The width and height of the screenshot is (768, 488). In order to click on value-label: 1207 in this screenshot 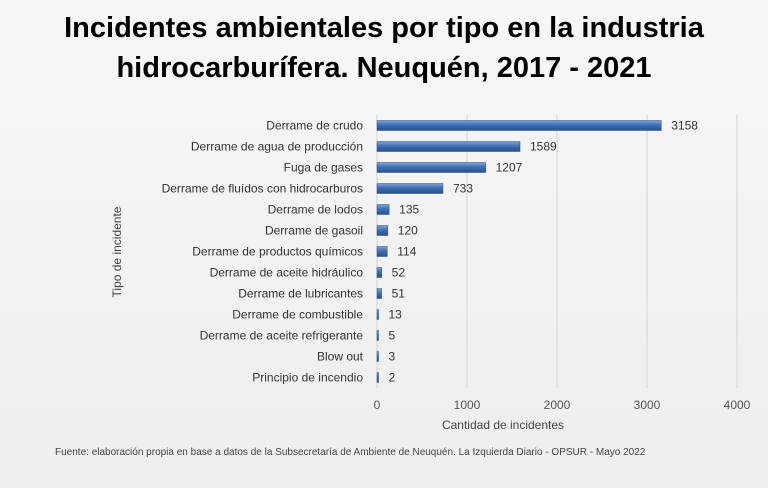, I will do `click(509, 168)`.